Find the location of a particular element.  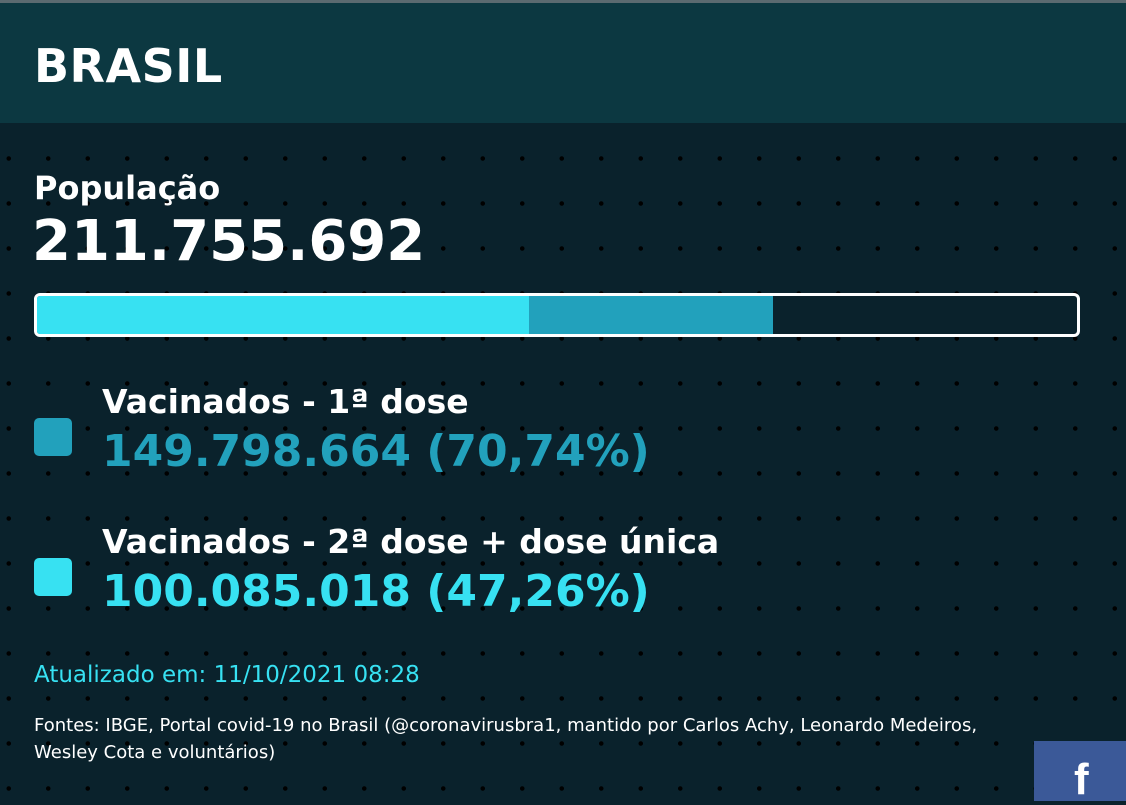

vaccination-progress-bar is located at coordinates (557, 315).